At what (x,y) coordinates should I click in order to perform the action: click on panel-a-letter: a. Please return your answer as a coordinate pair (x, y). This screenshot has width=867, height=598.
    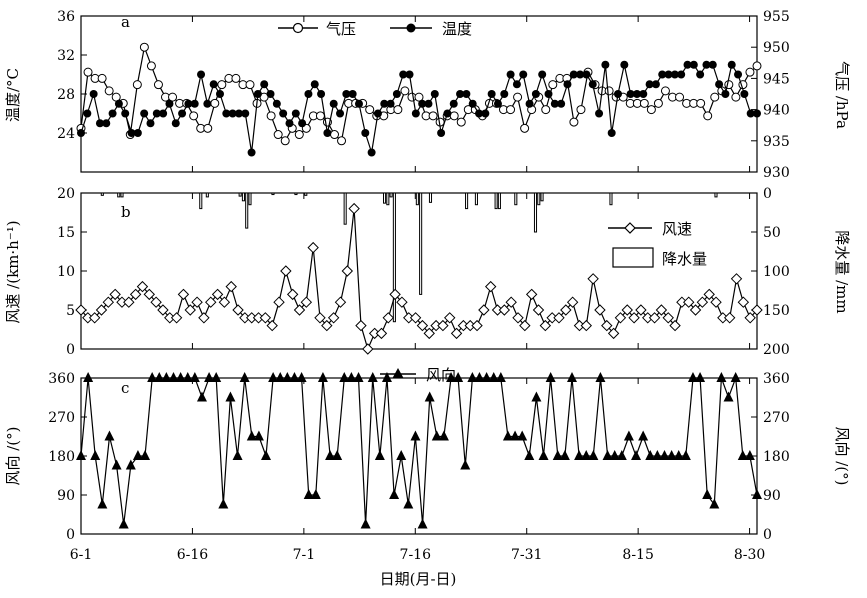
    Looking at the image, I should click on (125, 22).